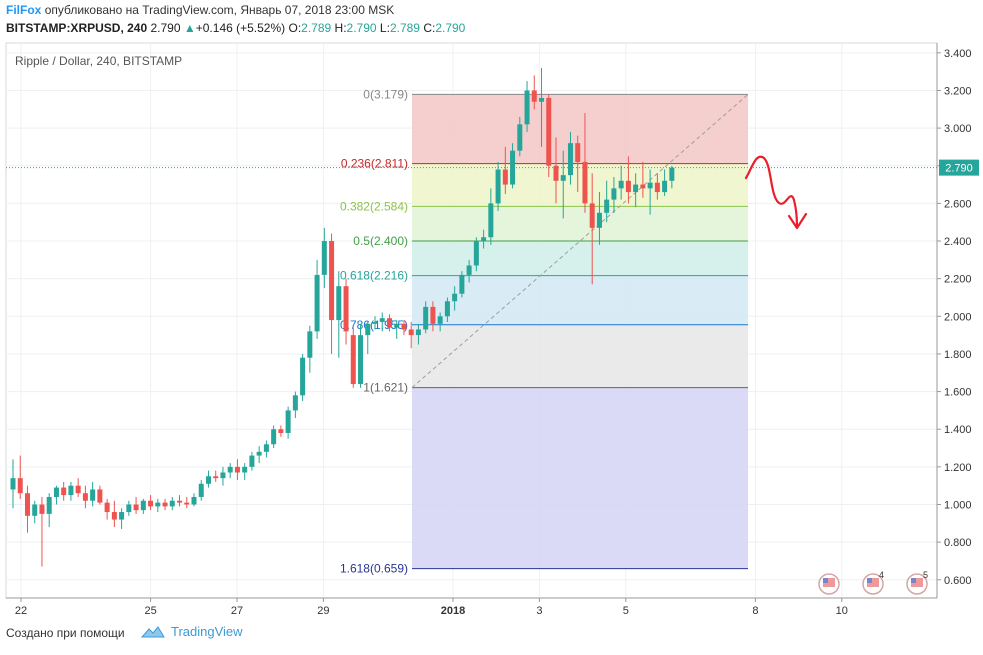 The image size is (983, 655). I want to click on y-tick-label: 1.000, so click(958, 506).